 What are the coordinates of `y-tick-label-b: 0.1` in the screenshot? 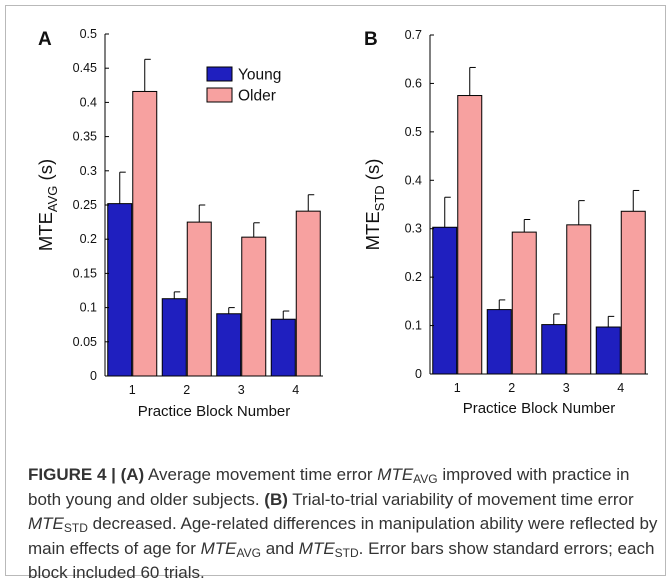 It's located at (413, 326).